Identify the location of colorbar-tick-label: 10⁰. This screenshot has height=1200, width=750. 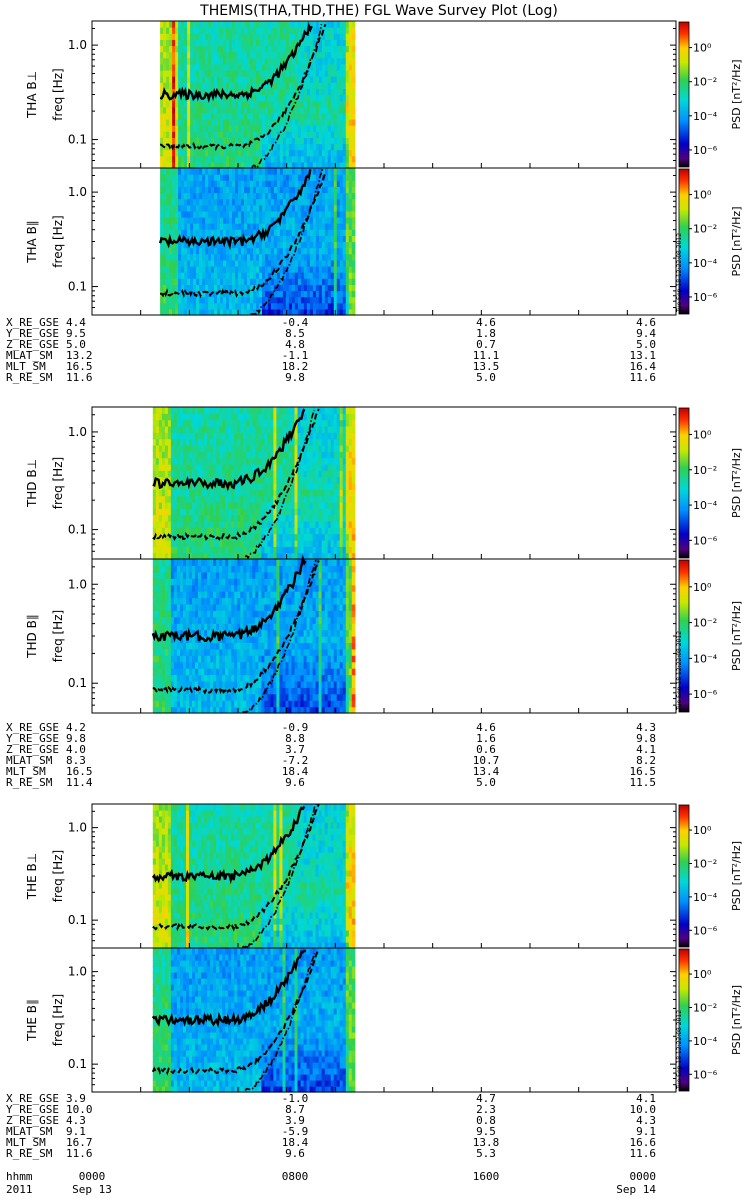
(702, 48).